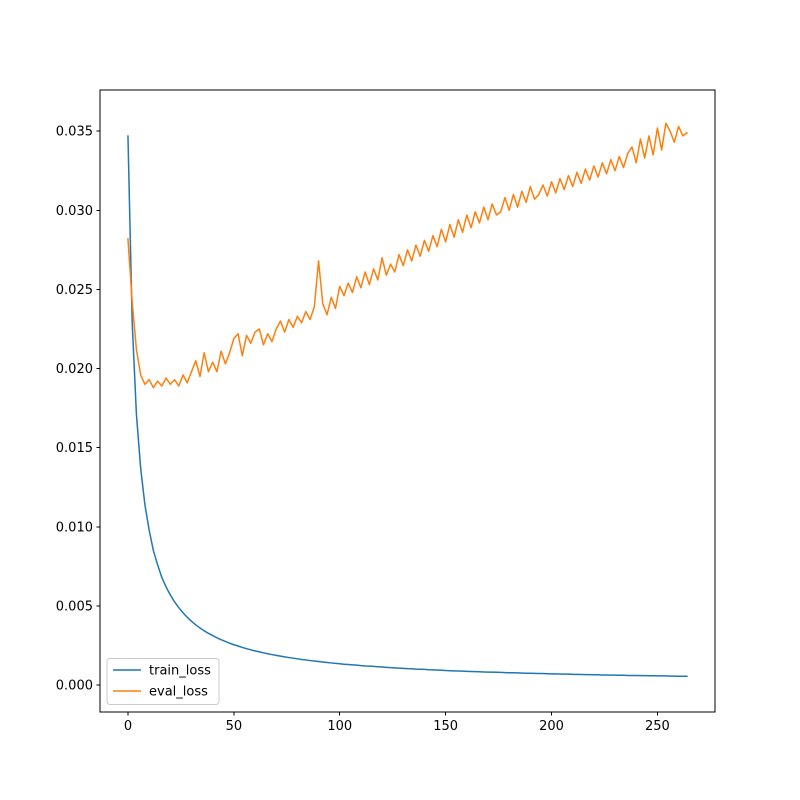  What do you see at coordinates (180, 671) in the screenshot?
I see `legend-label-train_loss: train_loss` at bounding box center [180, 671].